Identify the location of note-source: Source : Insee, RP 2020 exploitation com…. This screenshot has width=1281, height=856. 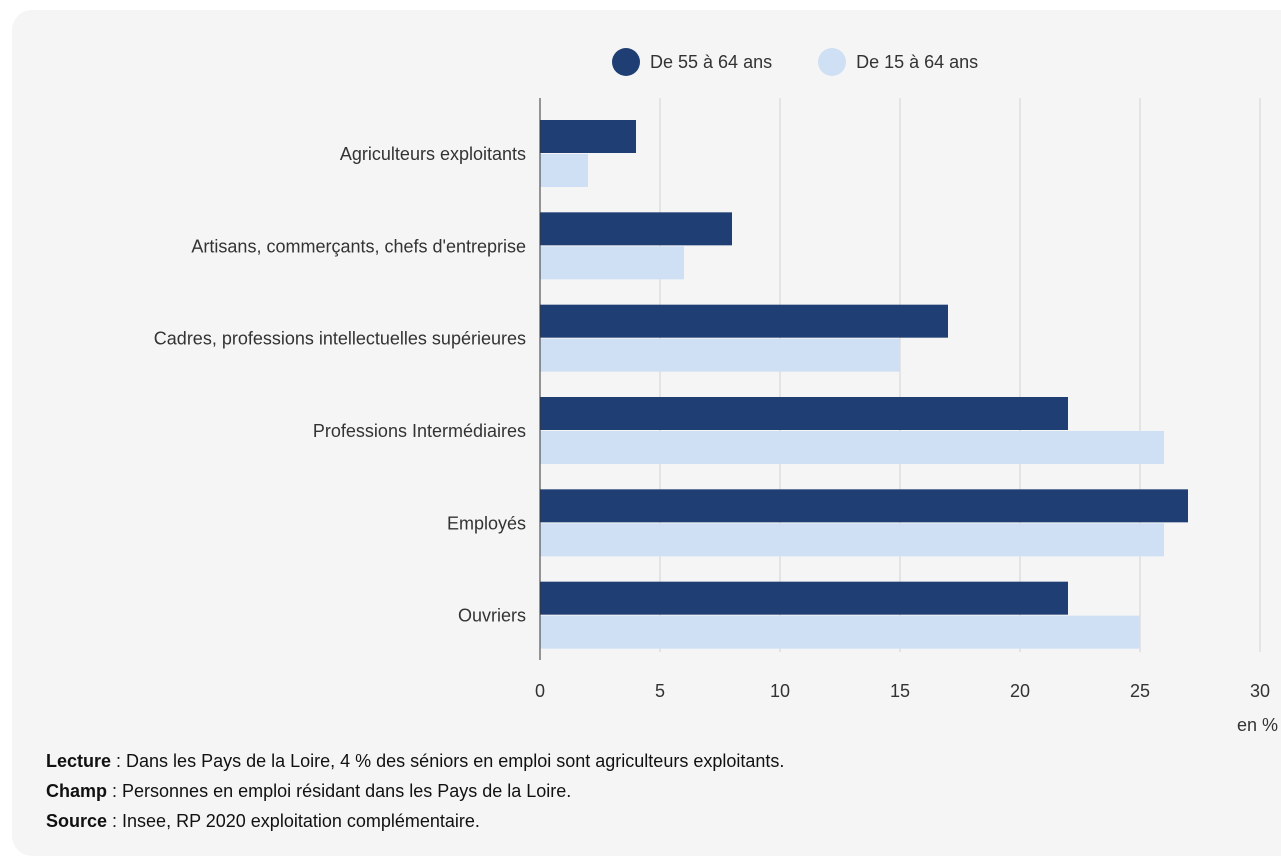
(415, 821).